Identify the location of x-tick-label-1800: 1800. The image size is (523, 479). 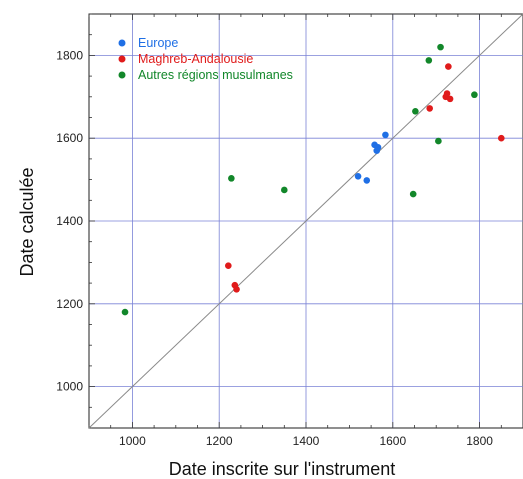
(479, 441).